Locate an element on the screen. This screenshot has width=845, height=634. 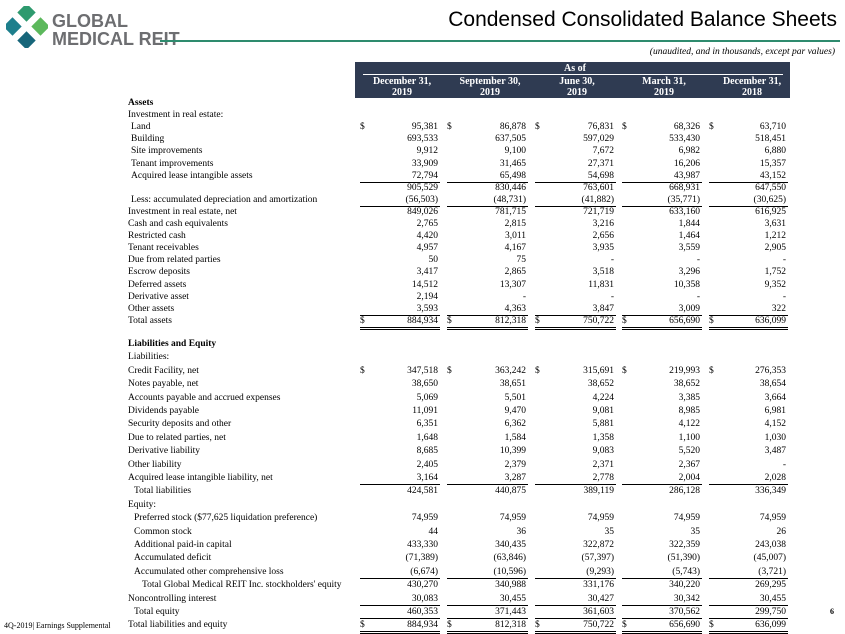
value-cell: 6,880 is located at coordinates (775, 151).